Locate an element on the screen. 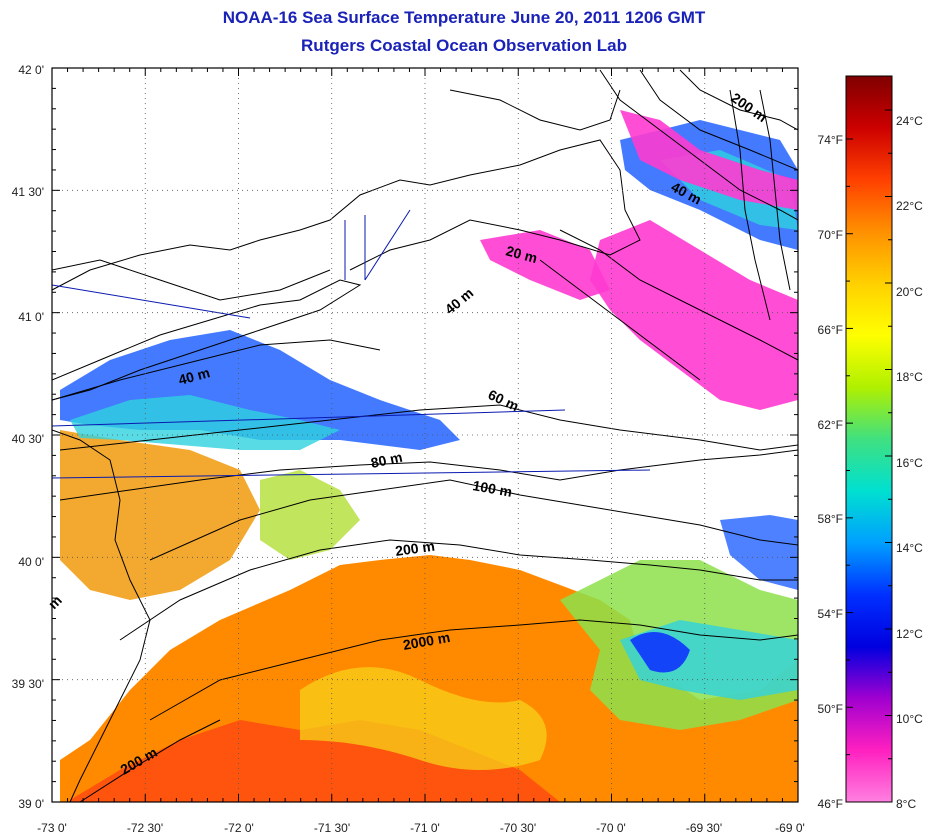  celsius-label: 8°C is located at coordinates (906, 804).